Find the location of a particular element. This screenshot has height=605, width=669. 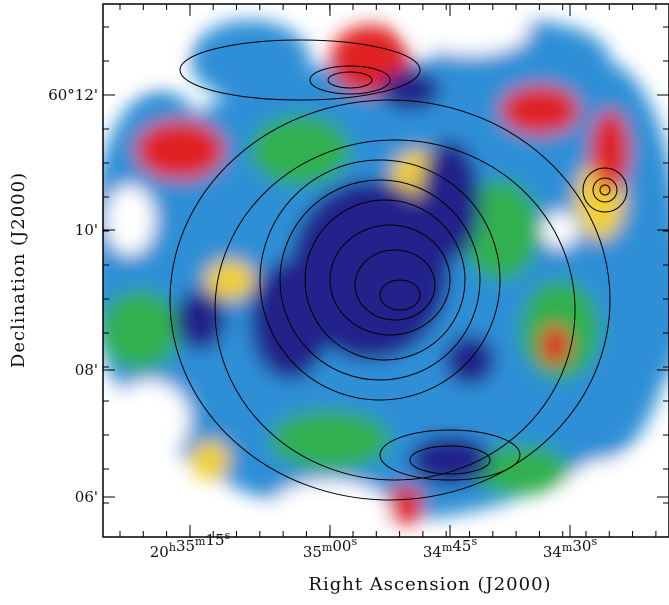

tick-label-part: 15 is located at coordinates (214, 540).